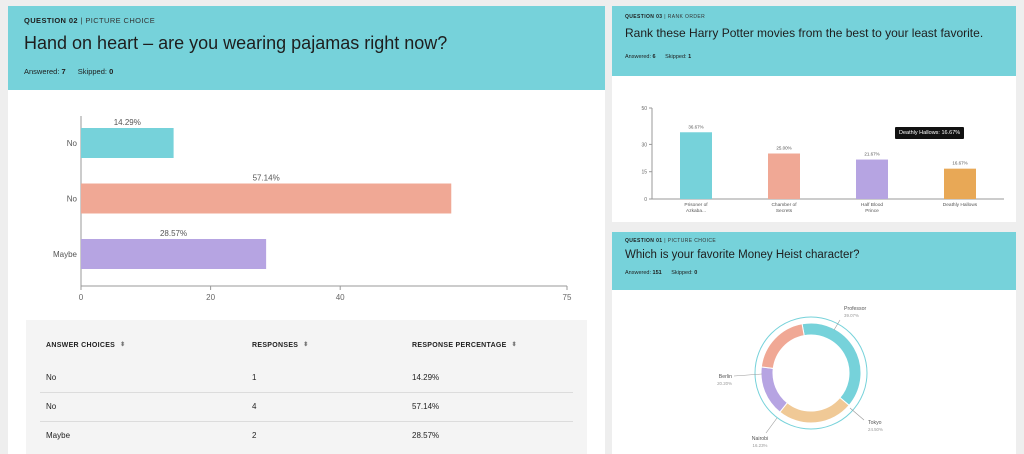 The width and height of the screenshot is (1024, 454). I want to click on cell-responses: 4, so click(254, 406).